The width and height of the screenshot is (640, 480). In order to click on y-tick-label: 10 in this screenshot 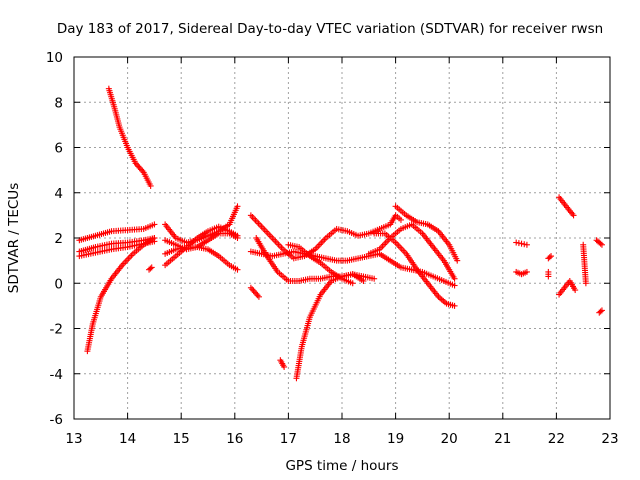, I will do `click(54, 58)`.